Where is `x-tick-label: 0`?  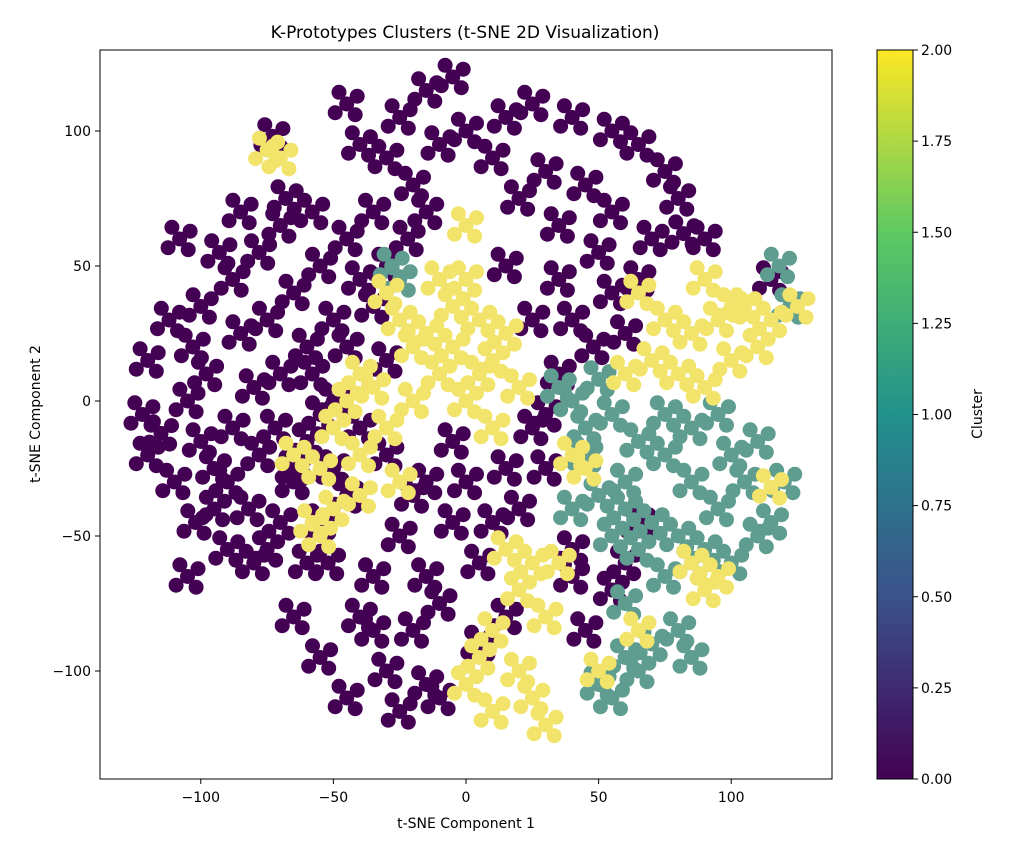
x-tick-label: 0 is located at coordinates (466, 798).